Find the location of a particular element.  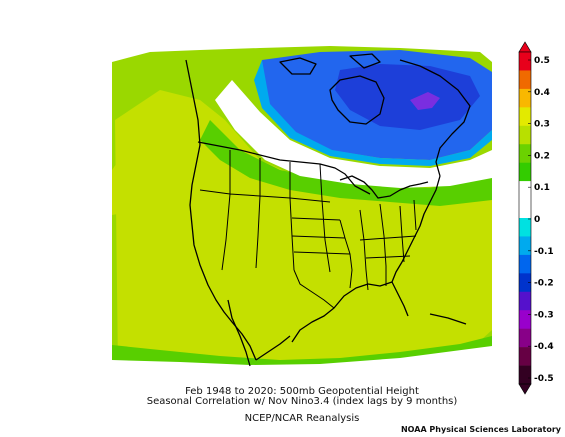

colorbar-label: 0.5 is located at coordinates (542, 61).